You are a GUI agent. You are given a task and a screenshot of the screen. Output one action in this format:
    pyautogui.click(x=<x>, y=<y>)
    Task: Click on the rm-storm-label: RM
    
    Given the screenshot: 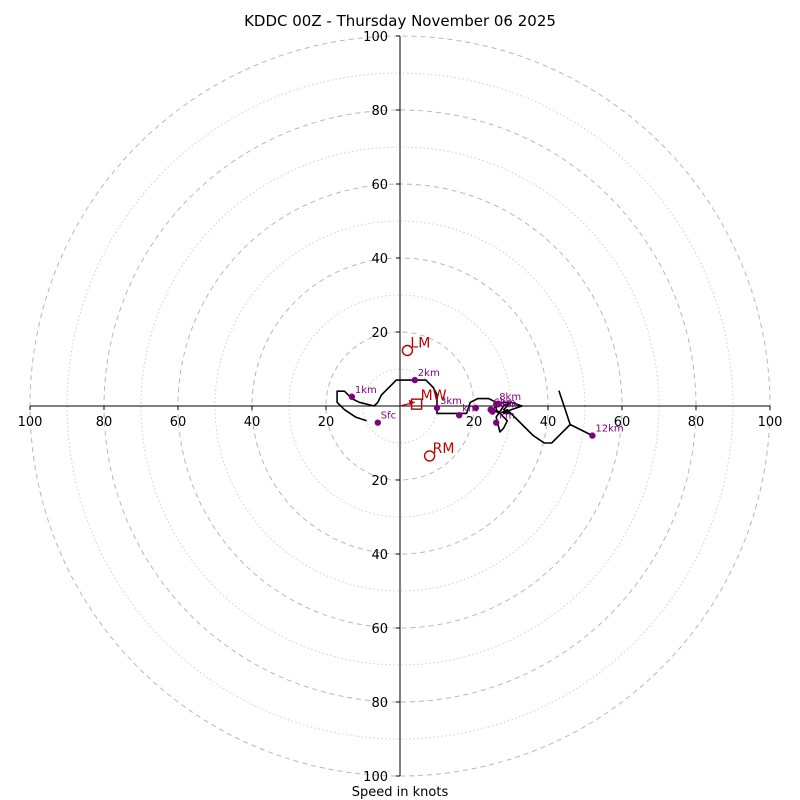 What is the action you would take?
    pyautogui.click(x=444, y=449)
    